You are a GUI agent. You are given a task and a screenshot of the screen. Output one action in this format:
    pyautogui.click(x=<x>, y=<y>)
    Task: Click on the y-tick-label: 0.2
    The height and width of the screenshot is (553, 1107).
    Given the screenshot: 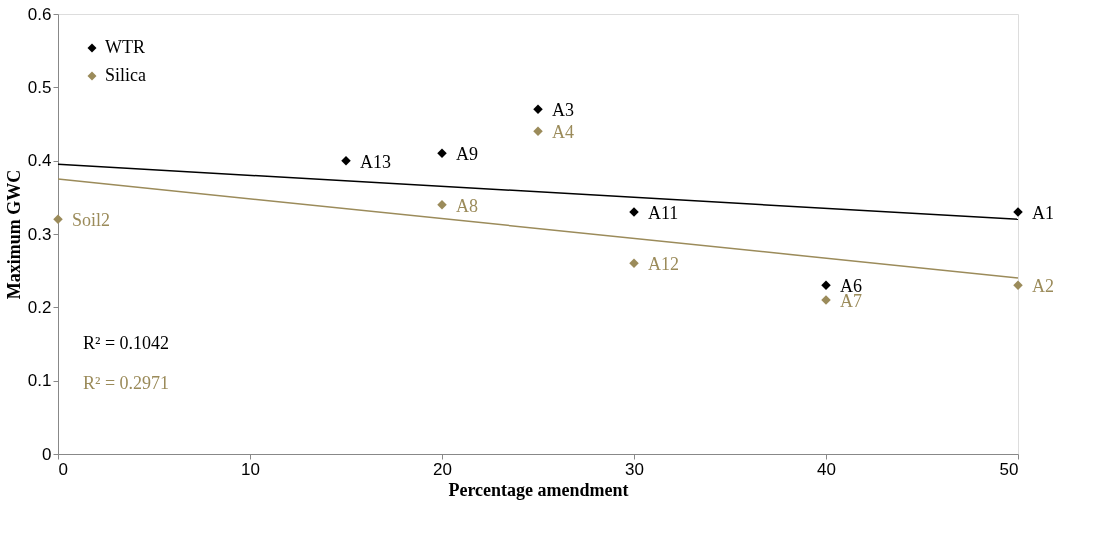 What is the action you would take?
    pyautogui.click(x=39, y=307)
    